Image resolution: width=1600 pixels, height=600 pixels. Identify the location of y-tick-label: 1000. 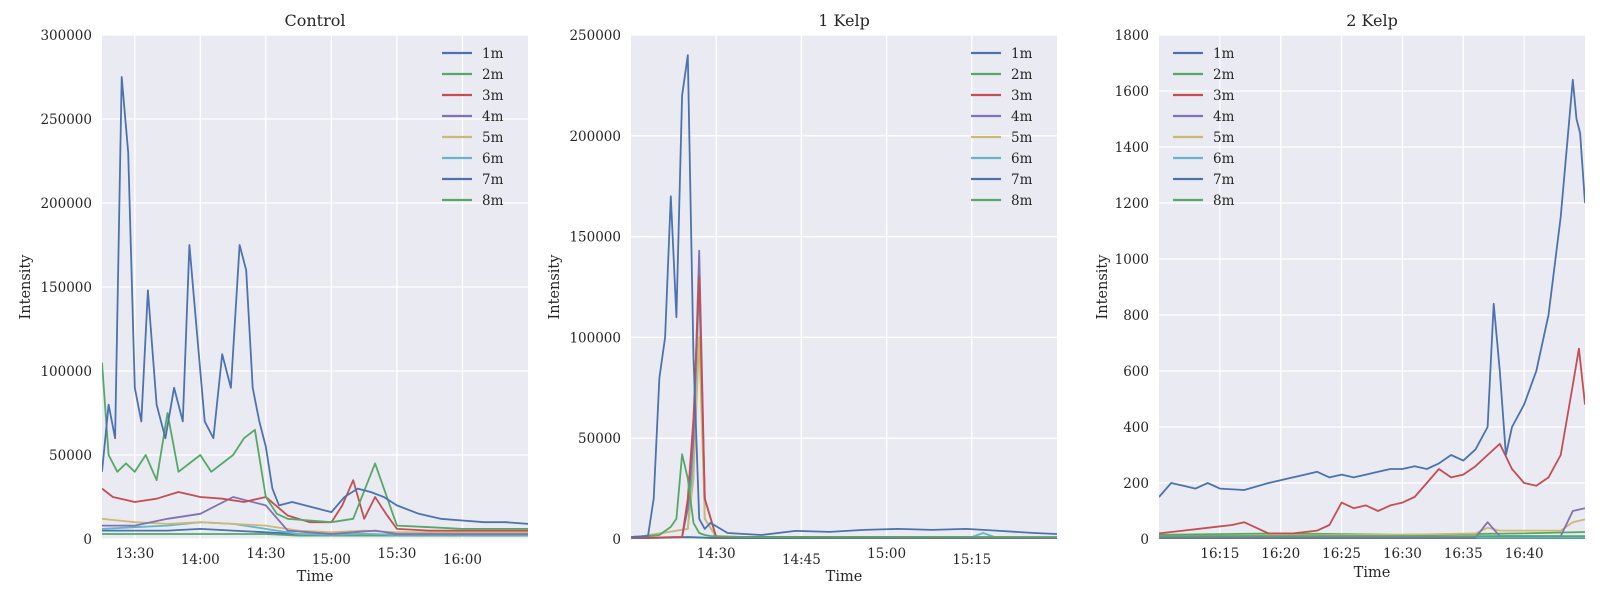
(1132, 260).